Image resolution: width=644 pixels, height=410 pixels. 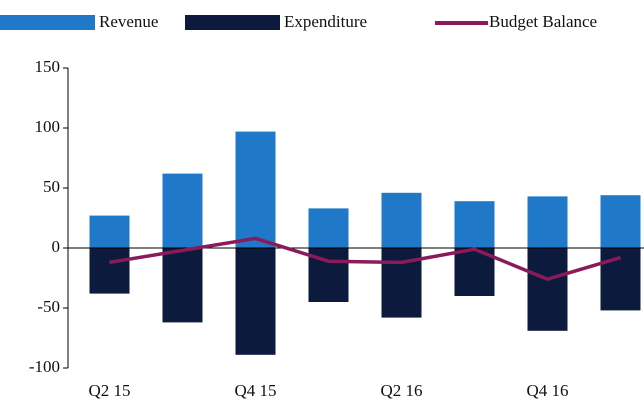 I want to click on y-tick-label: 0, so click(x=56, y=246).